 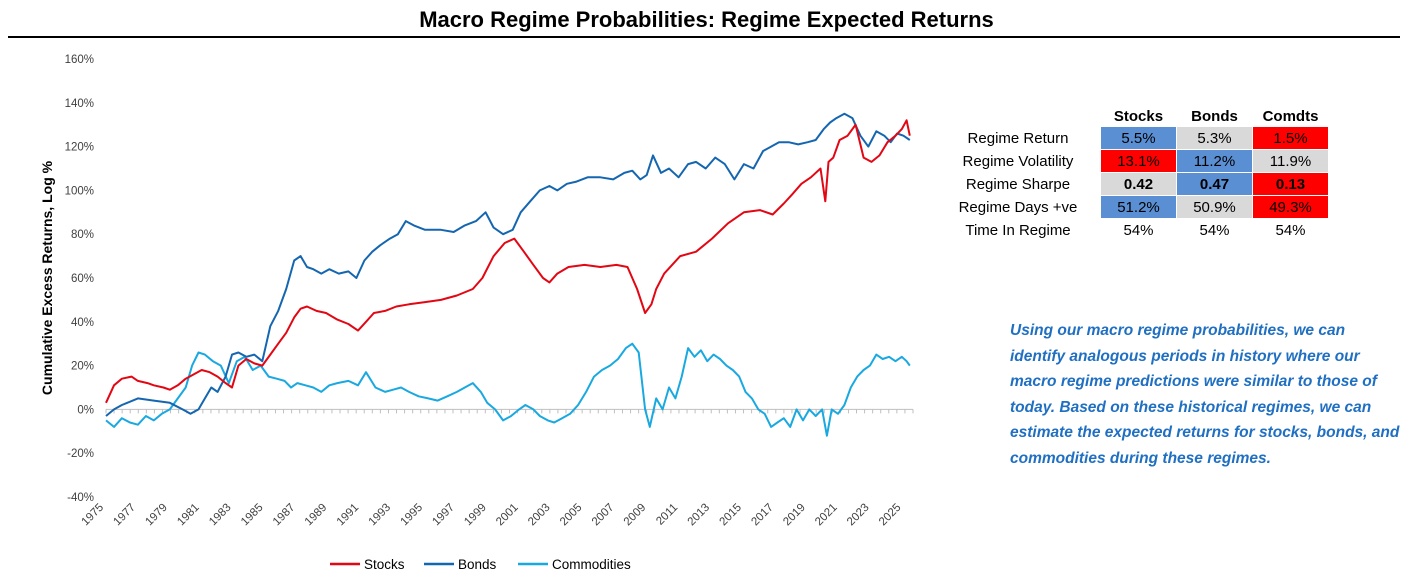 What do you see at coordinates (1290, 161) in the screenshot?
I see `table-cell: 11.9%` at bounding box center [1290, 161].